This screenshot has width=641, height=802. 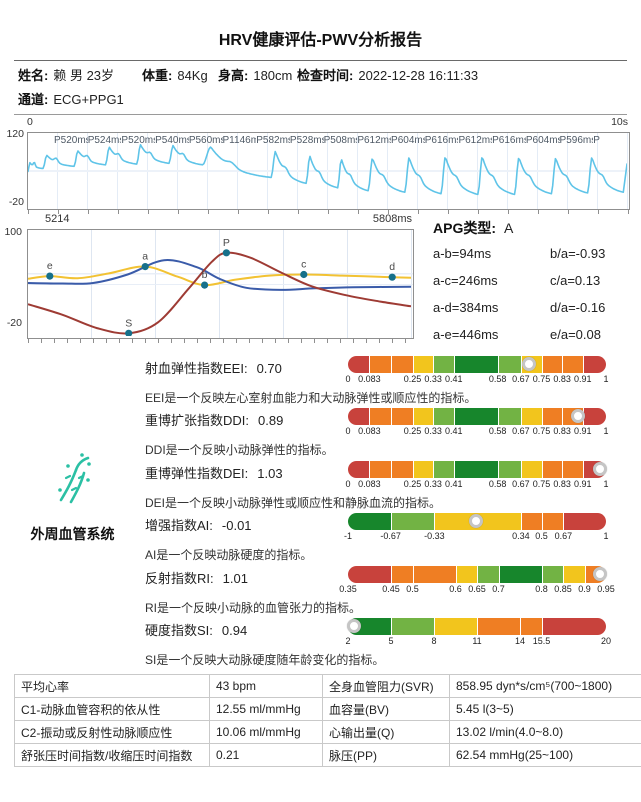 What do you see at coordinates (509, 228) in the screenshot?
I see `apg-type-value: A` at bounding box center [509, 228].